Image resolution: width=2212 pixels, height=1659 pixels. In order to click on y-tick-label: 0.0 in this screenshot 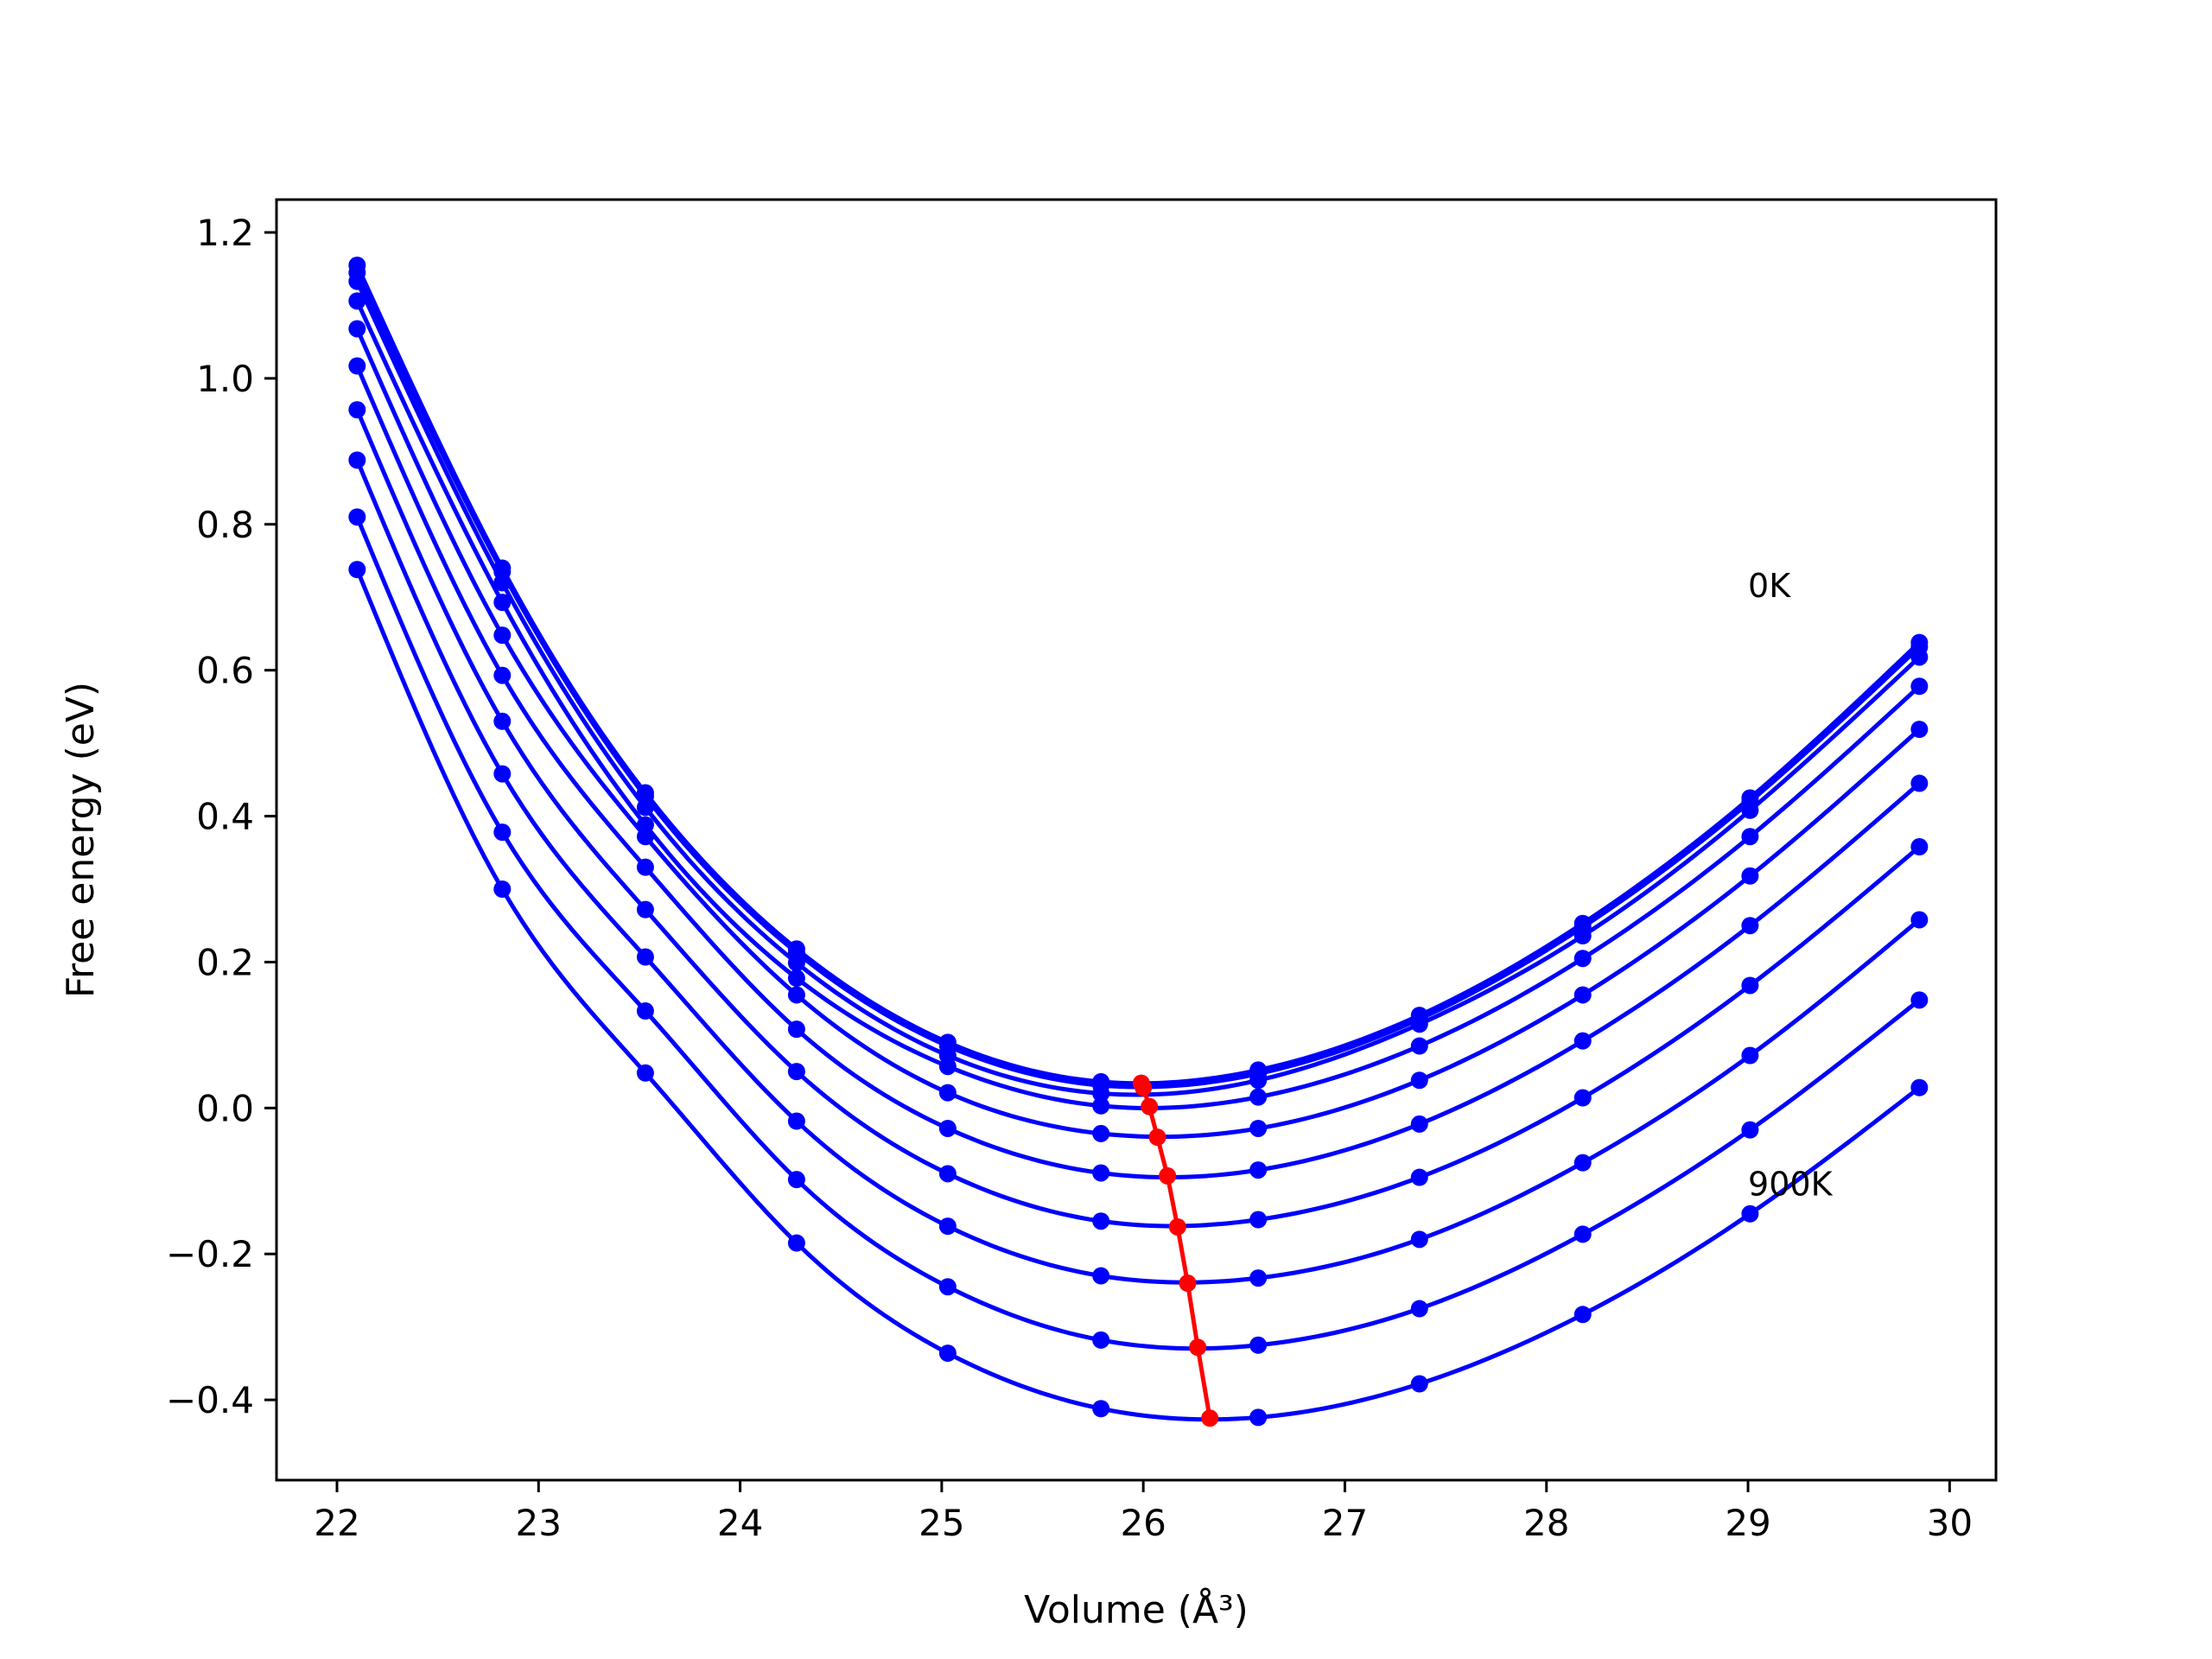, I will do `click(225, 1108)`.